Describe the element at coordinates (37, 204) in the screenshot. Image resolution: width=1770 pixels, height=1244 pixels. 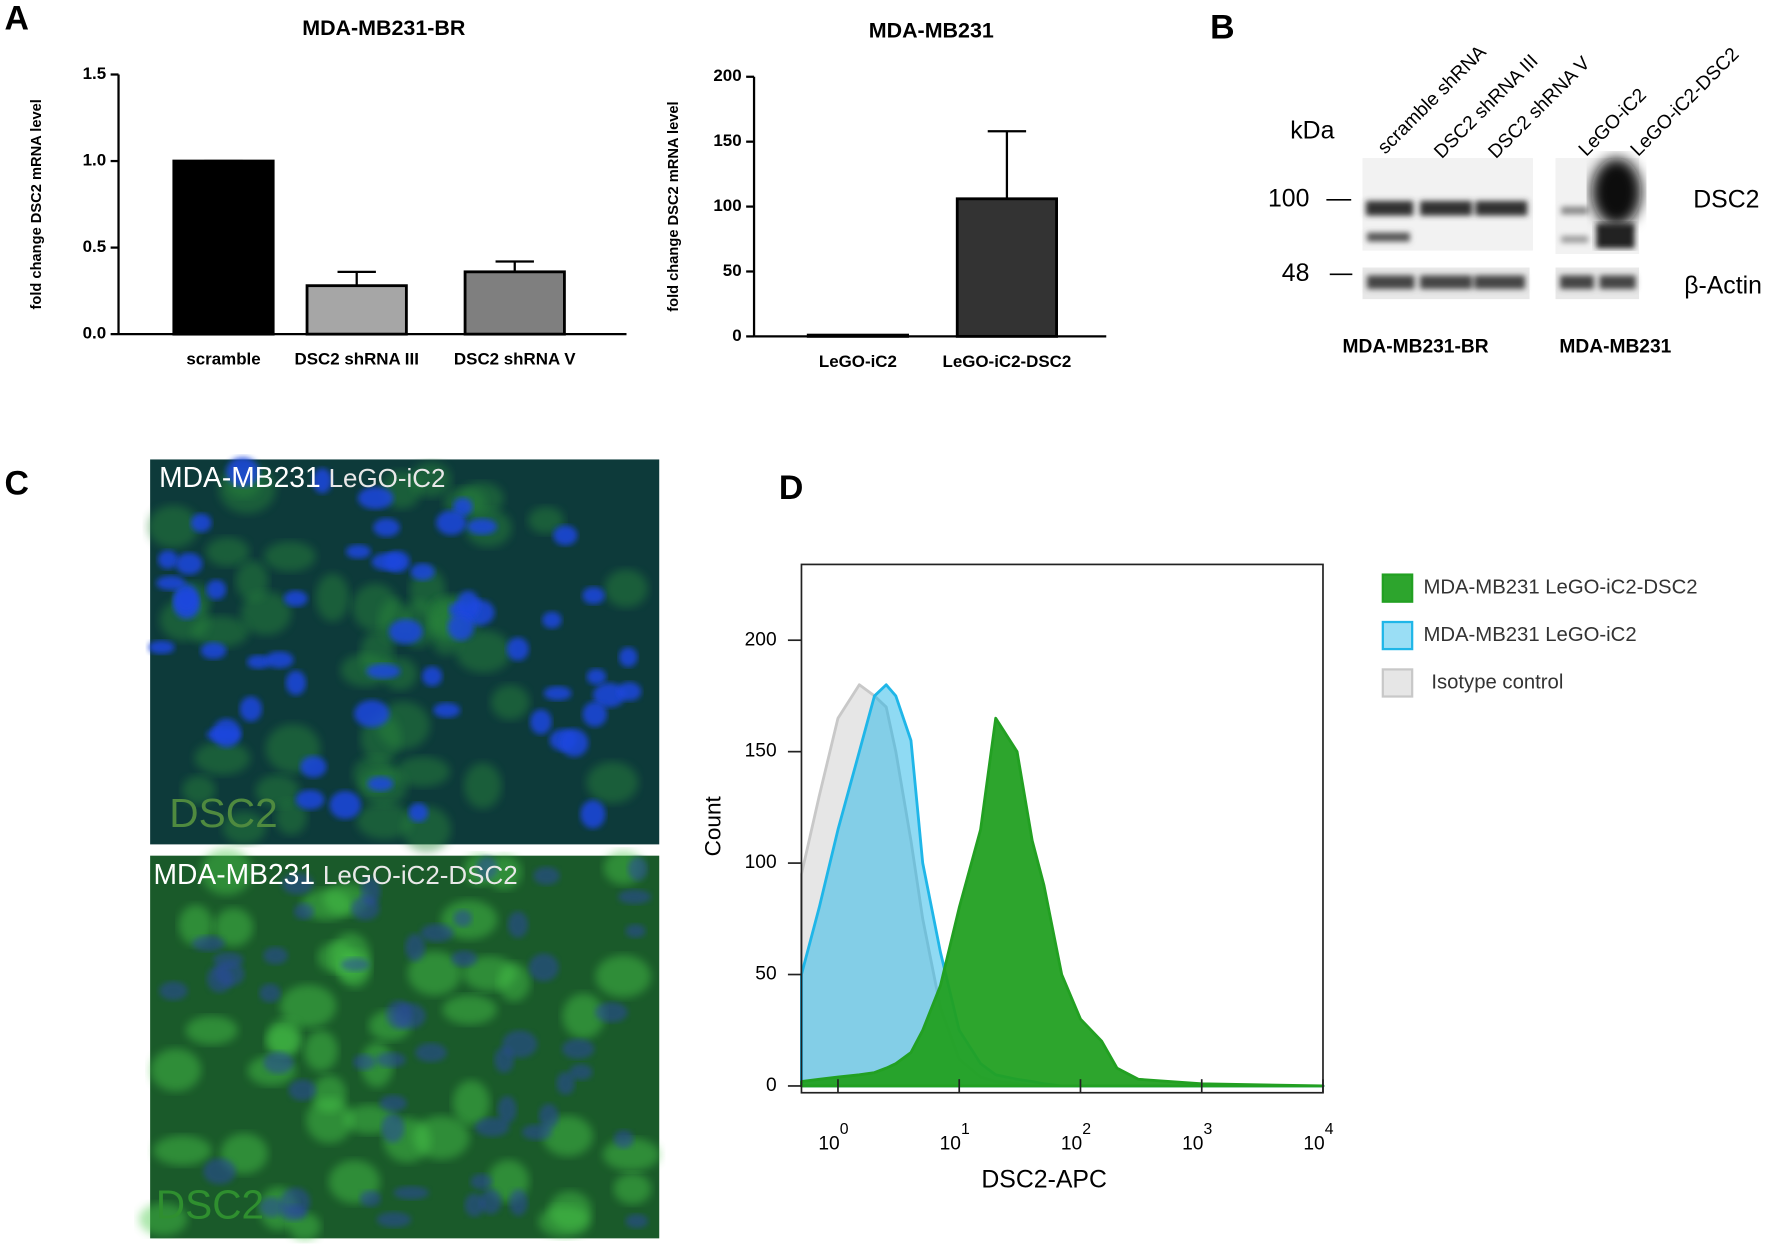
I see `y-axis-label: fold change DSC2 mRNA level` at that location.